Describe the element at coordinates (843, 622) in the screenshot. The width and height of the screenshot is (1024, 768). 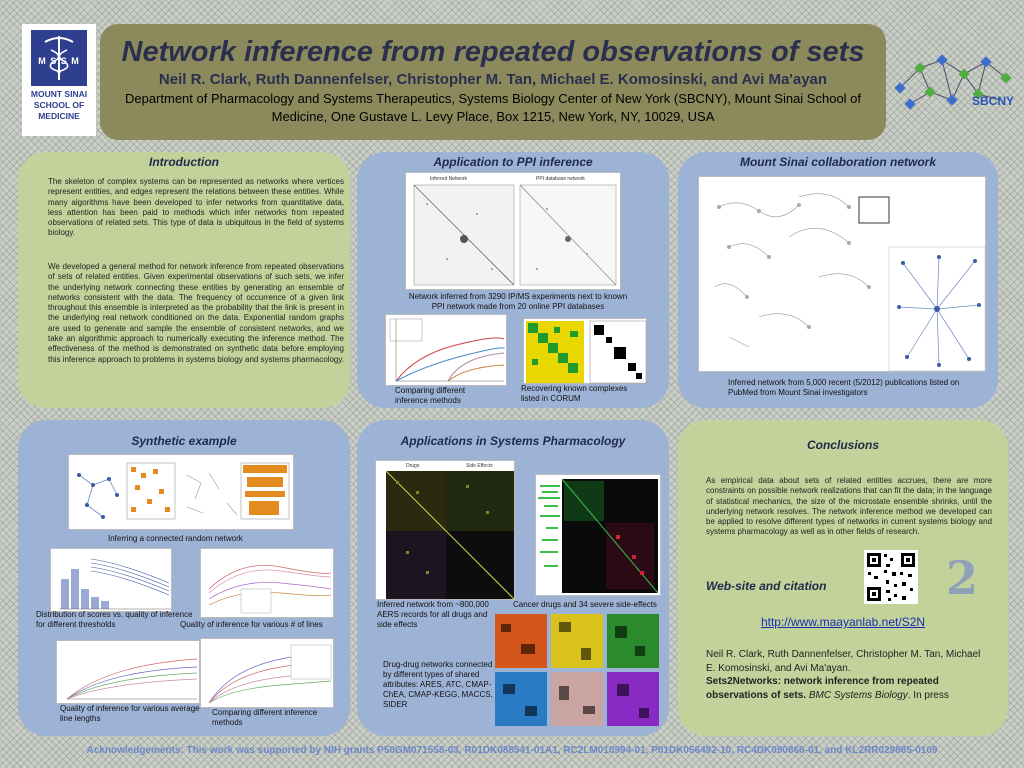
I see `website-link: http://www.maayanlab.net/S2N` at that location.